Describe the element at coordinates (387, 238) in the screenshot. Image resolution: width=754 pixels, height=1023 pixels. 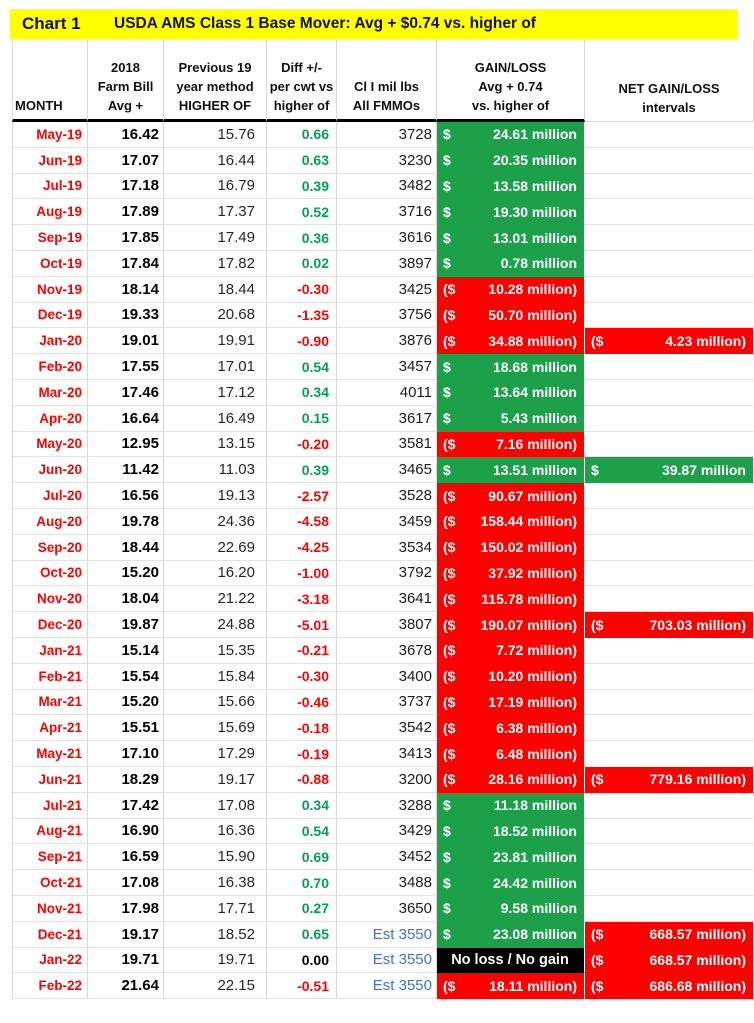
I see `class1-volume-cell: 3616` at that location.